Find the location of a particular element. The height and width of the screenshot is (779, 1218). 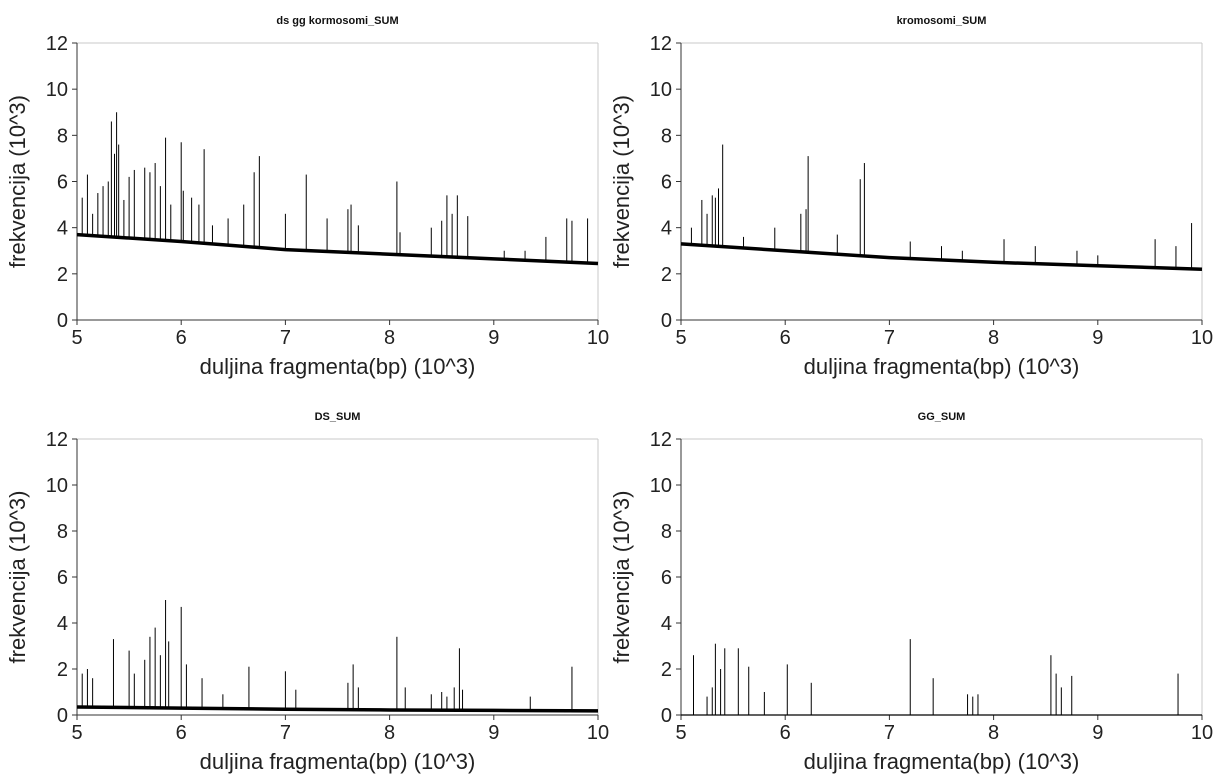

chart-title: GG_SUM is located at coordinates (942, 417).